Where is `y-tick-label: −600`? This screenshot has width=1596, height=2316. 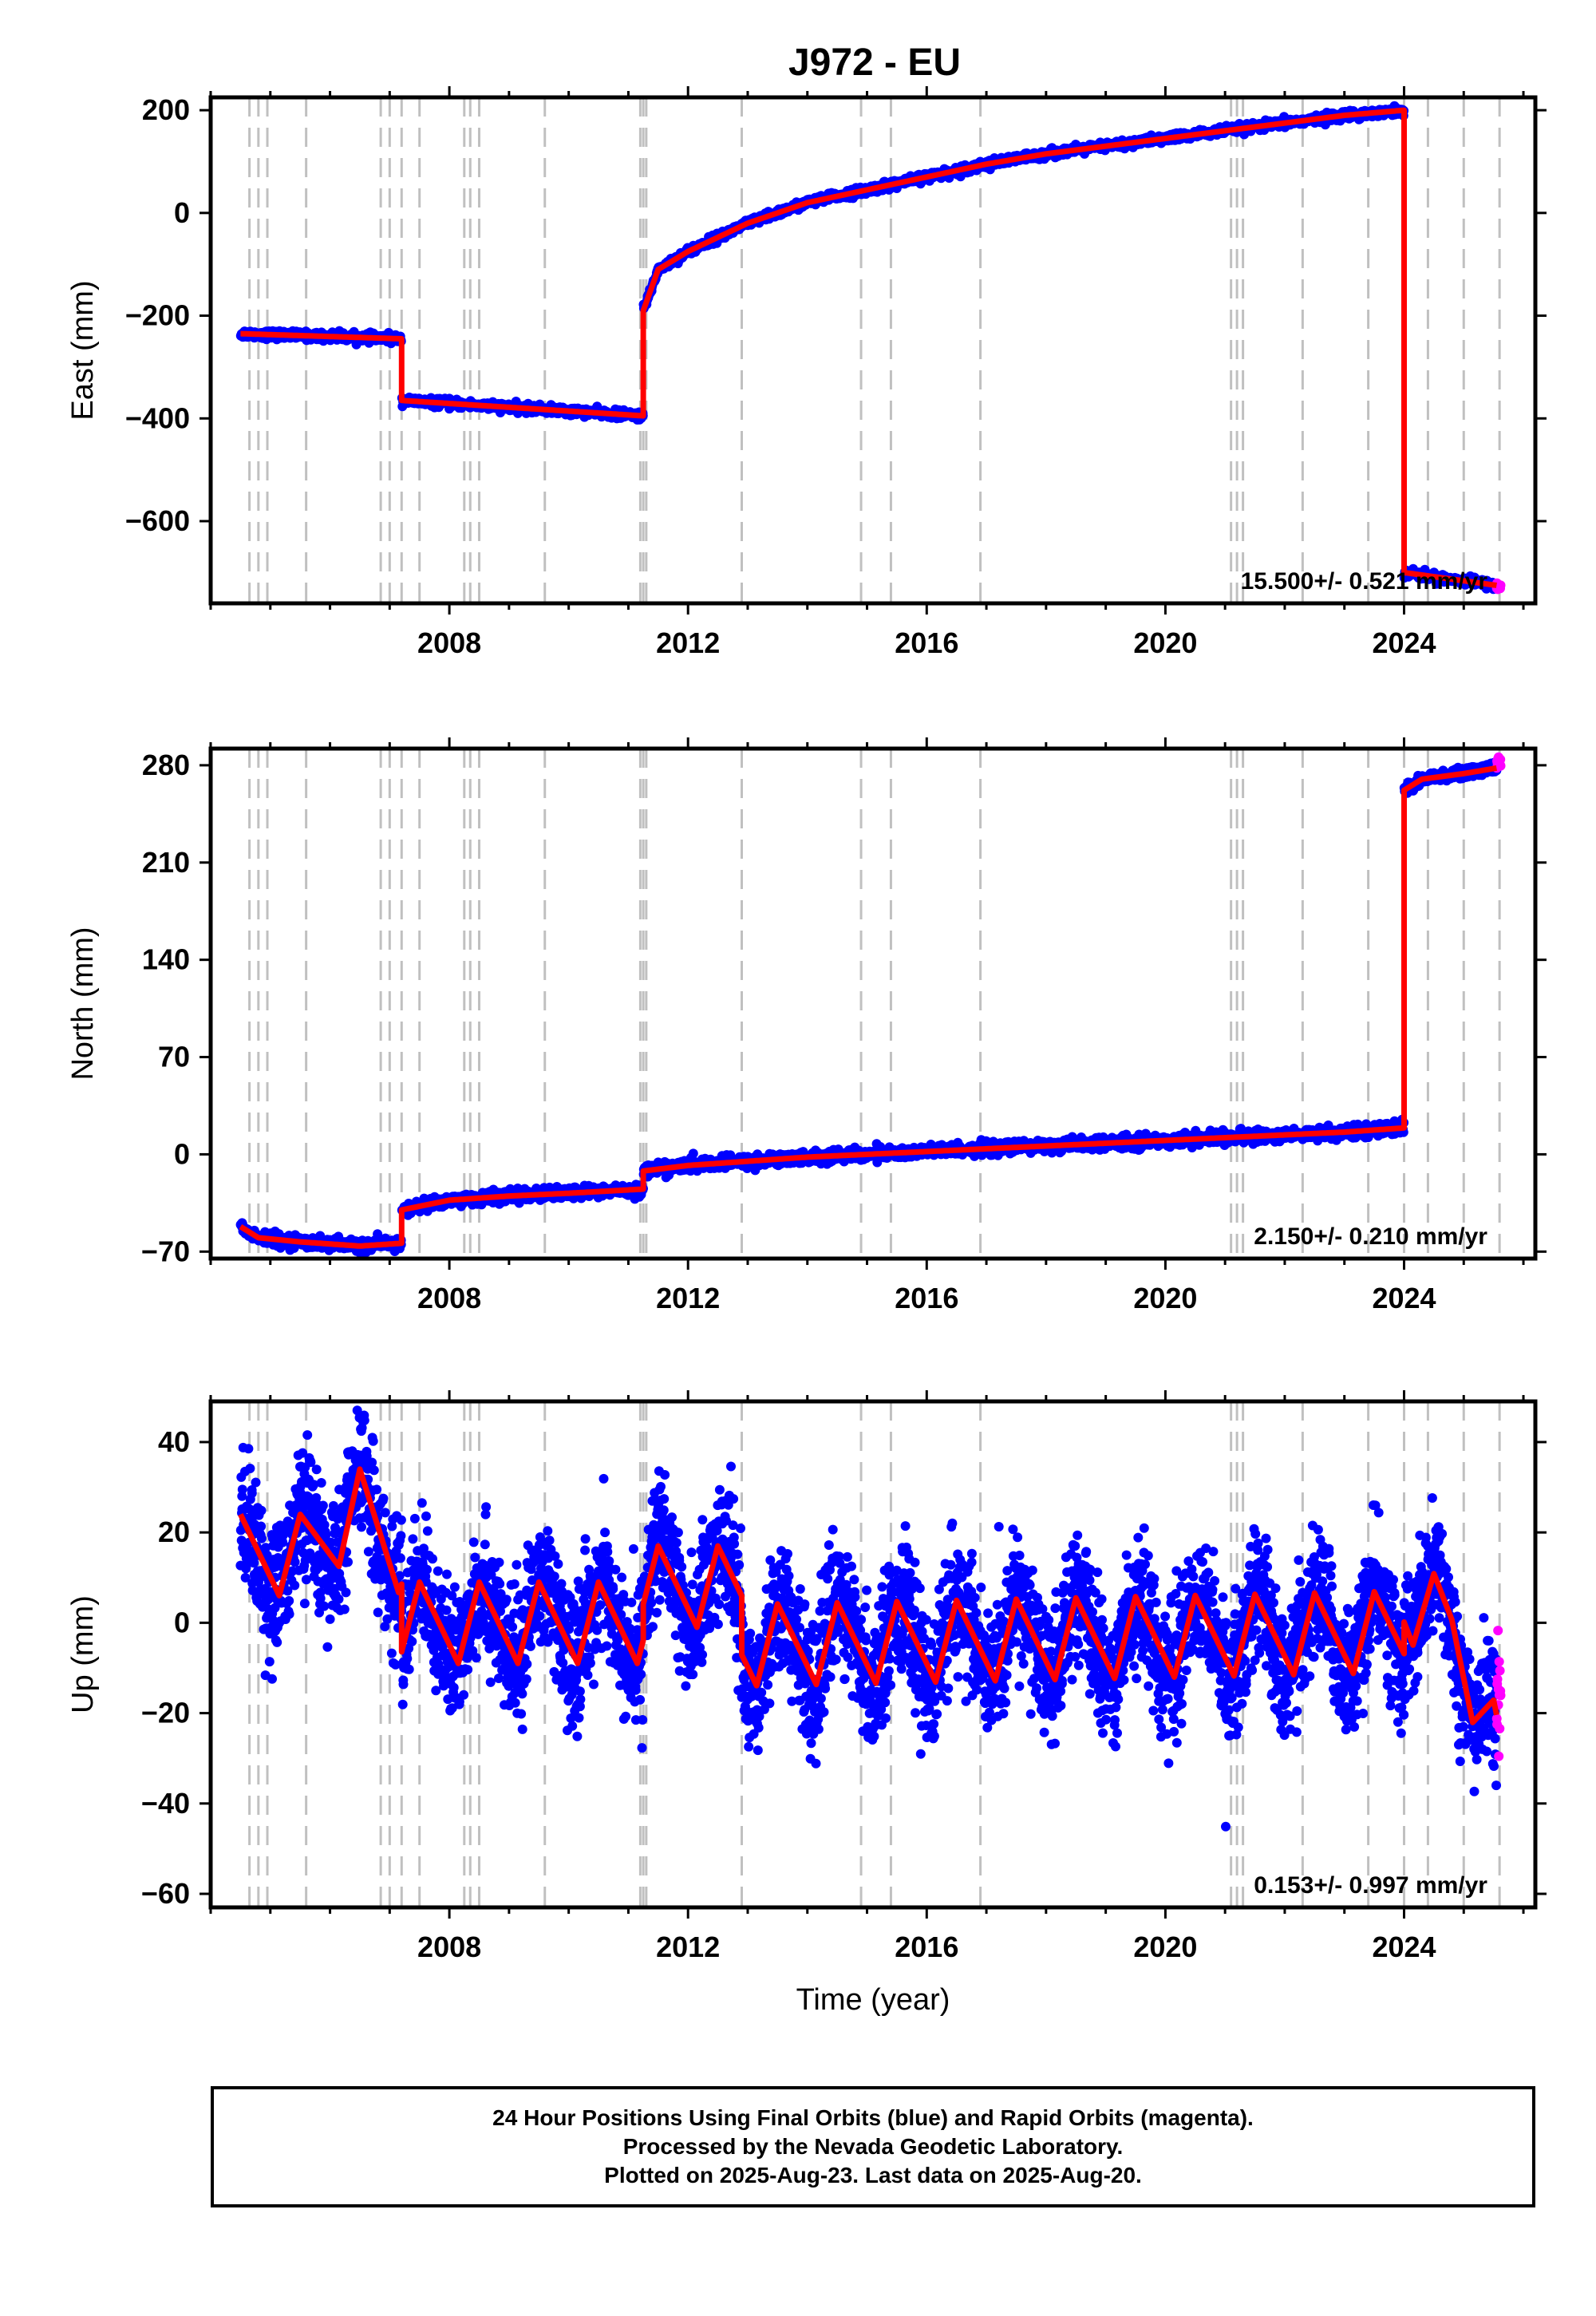 y-tick-label: −600 is located at coordinates (157, 520).